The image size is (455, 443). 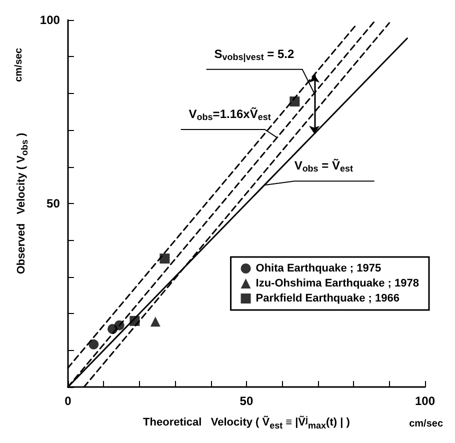 What do you see at coordinates (68, 401) in the screenshot?
I see `x-tick-label: 0` at bounding box center [68, 401].